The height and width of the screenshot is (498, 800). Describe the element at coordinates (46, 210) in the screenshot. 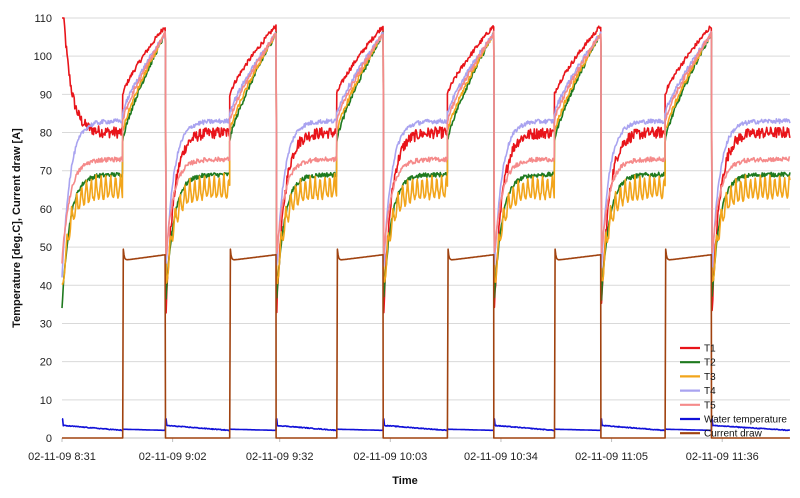

I see `y-tick-label: 60` at that location.